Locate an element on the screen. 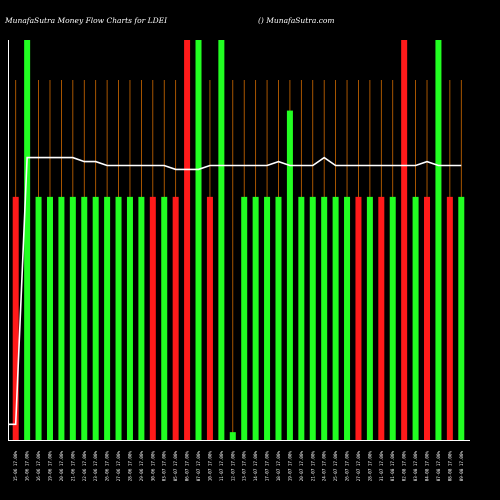  x-tick-label: 17-07 17.00% is located at coordinates (267, 466).